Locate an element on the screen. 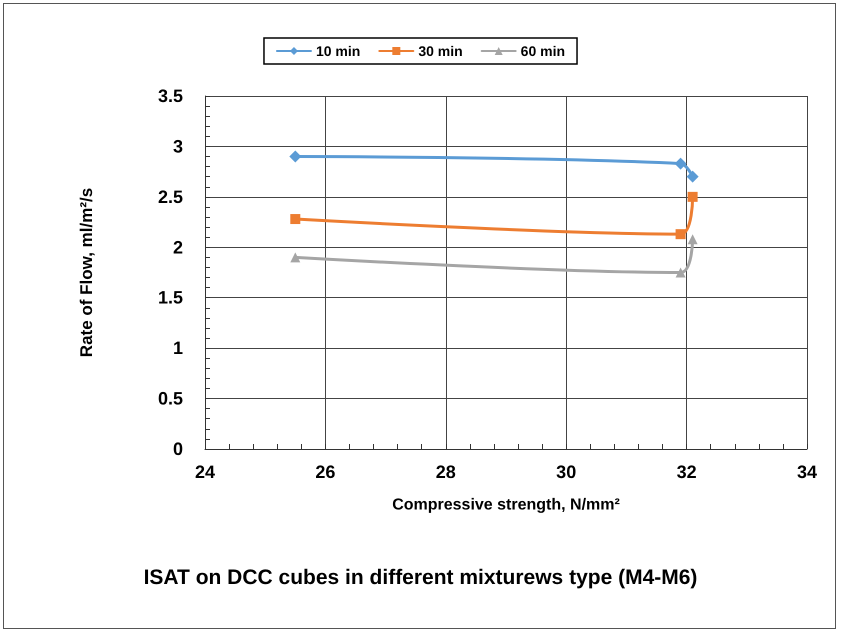  text: ISAT on DCC cubes in different mixturews type (M4-M6) is located at coordinates (421, 577).